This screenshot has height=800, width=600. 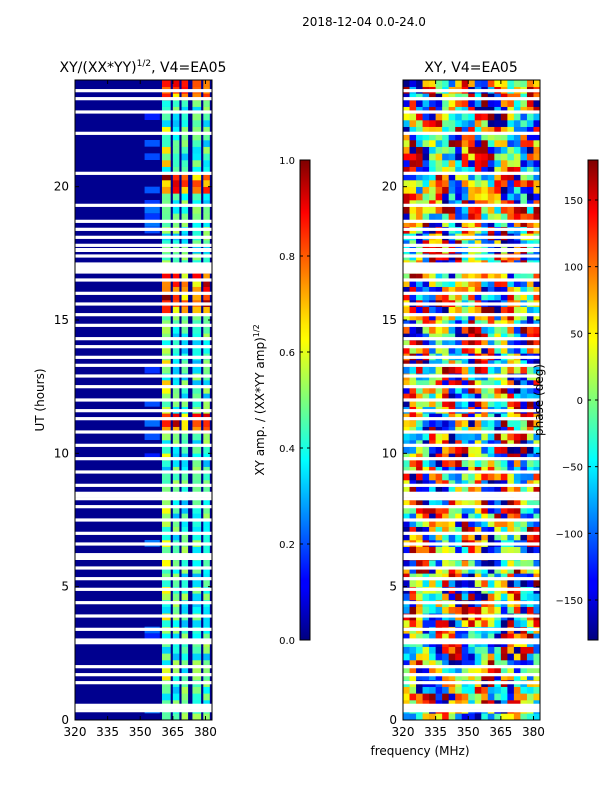 What do you see at coordinates (305, 400) in the screenshot?
I see `amplitude-colorbar-gradient` at bounding box center [305, 400].